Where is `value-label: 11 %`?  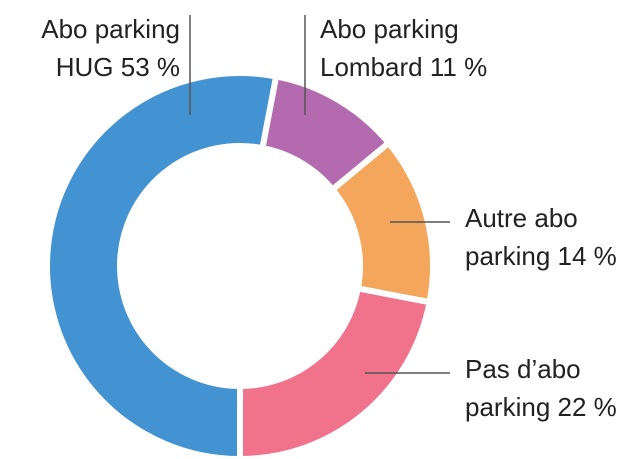 value-label: 11 % is located at coordinates (458, 67).